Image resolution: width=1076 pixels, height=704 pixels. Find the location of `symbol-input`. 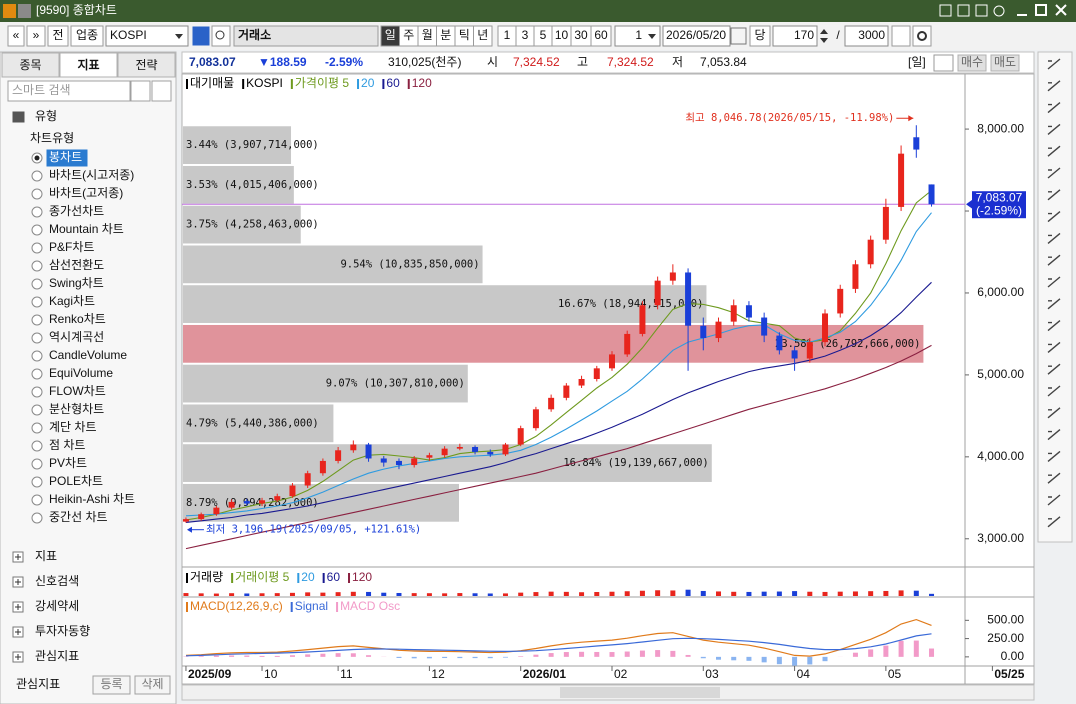

symbol-input is located at coordinates (147, 36).